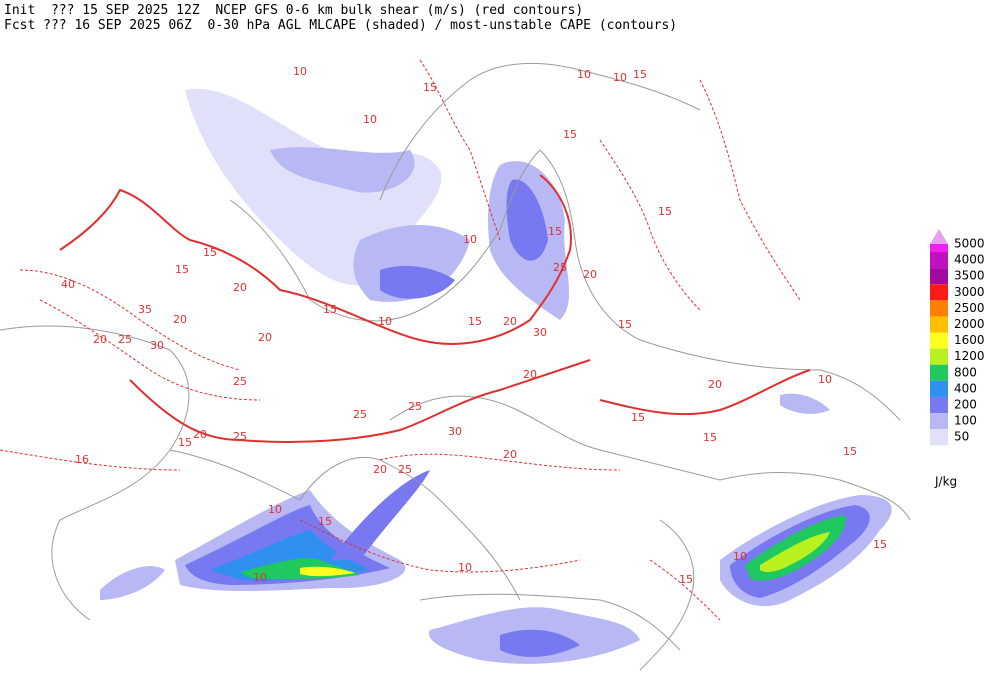 This screenshot has width=1000, height=680. What do you see at coordinates (945, 482) in the screenshot?
I see `legend-unit: J/kg` at bounding box center [945, 482].